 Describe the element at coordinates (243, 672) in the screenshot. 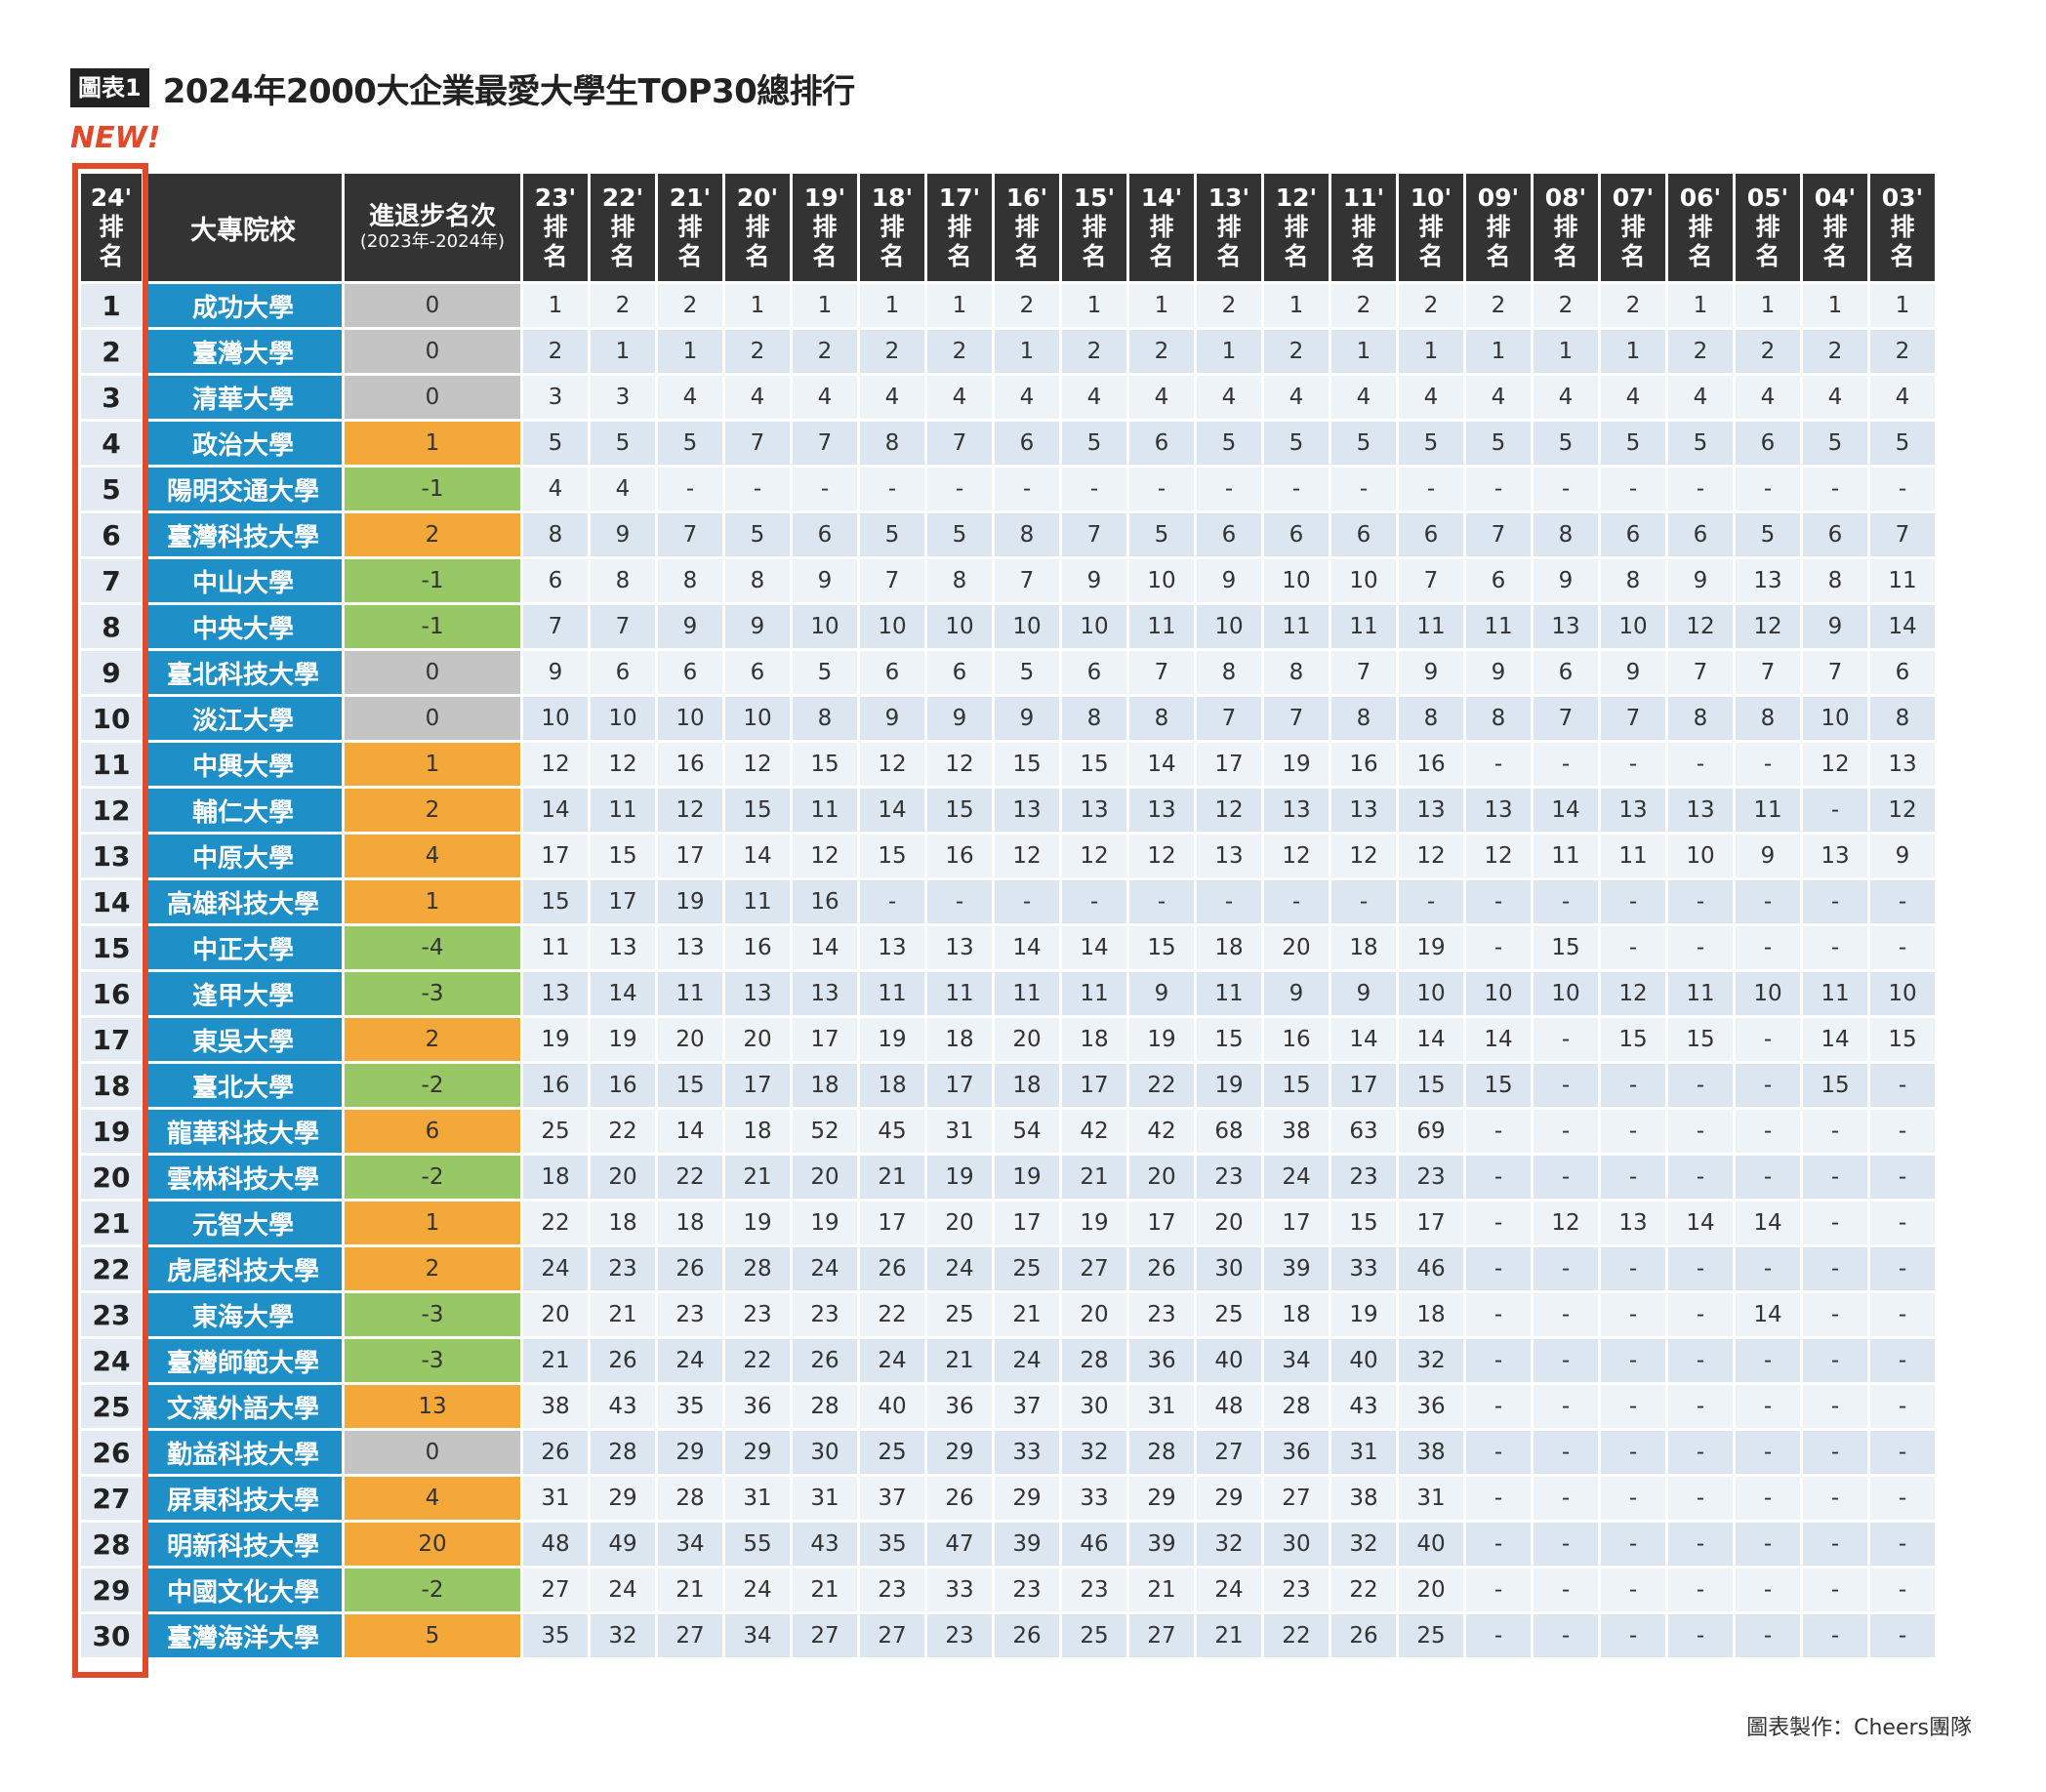

I see `school-cell: 臺北科技大學` at that location.